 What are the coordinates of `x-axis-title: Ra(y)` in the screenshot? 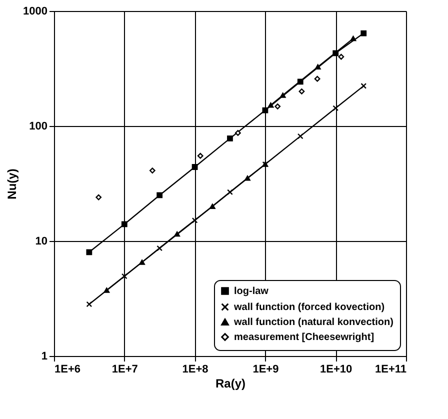 It's located at (230, 383).